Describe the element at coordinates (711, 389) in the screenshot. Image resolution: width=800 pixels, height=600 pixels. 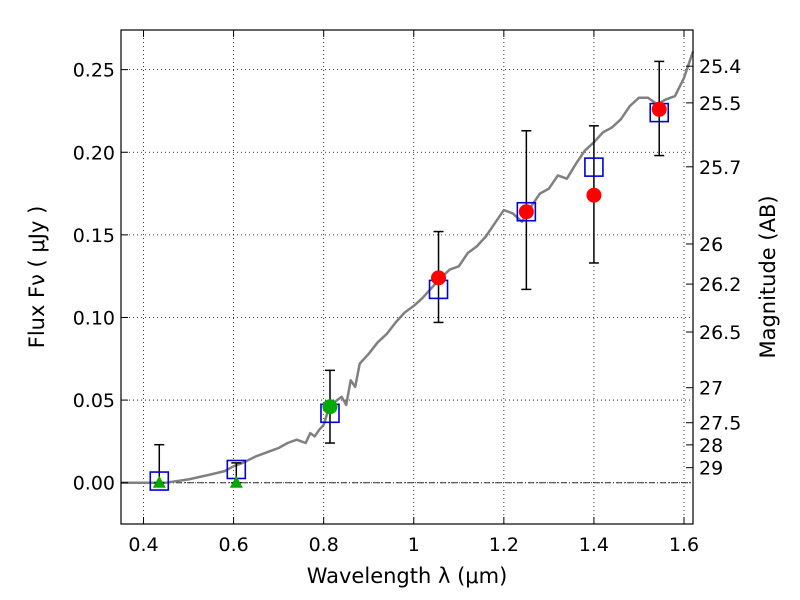
I see `right-tick-label: 27` at that location.